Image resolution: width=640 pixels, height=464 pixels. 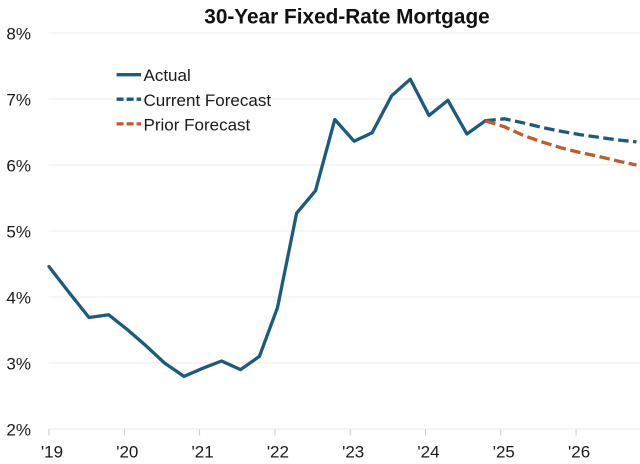 What do you see at coordinates (579, 451) in the screenshot?
I see `svg-text: '26` at bounding box center [579, 451].